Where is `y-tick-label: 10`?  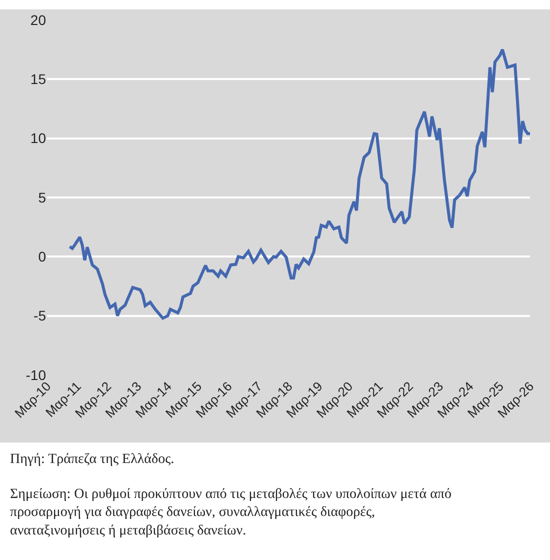
y-tick-label: 10 is located at coordinates (38, 138).